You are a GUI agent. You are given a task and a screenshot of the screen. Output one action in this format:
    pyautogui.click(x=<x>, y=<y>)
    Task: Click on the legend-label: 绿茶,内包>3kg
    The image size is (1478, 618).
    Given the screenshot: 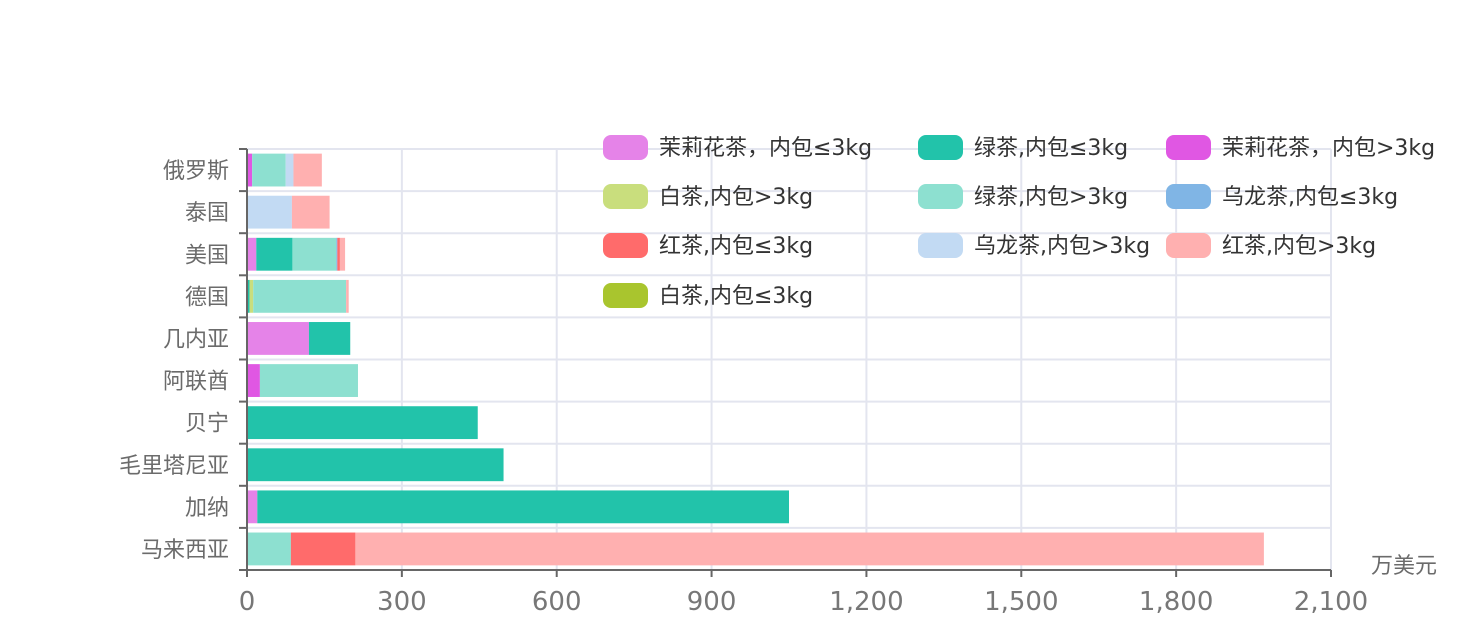 What is the action you would take?
    pyautogui.click(x=1051, y=197)
    